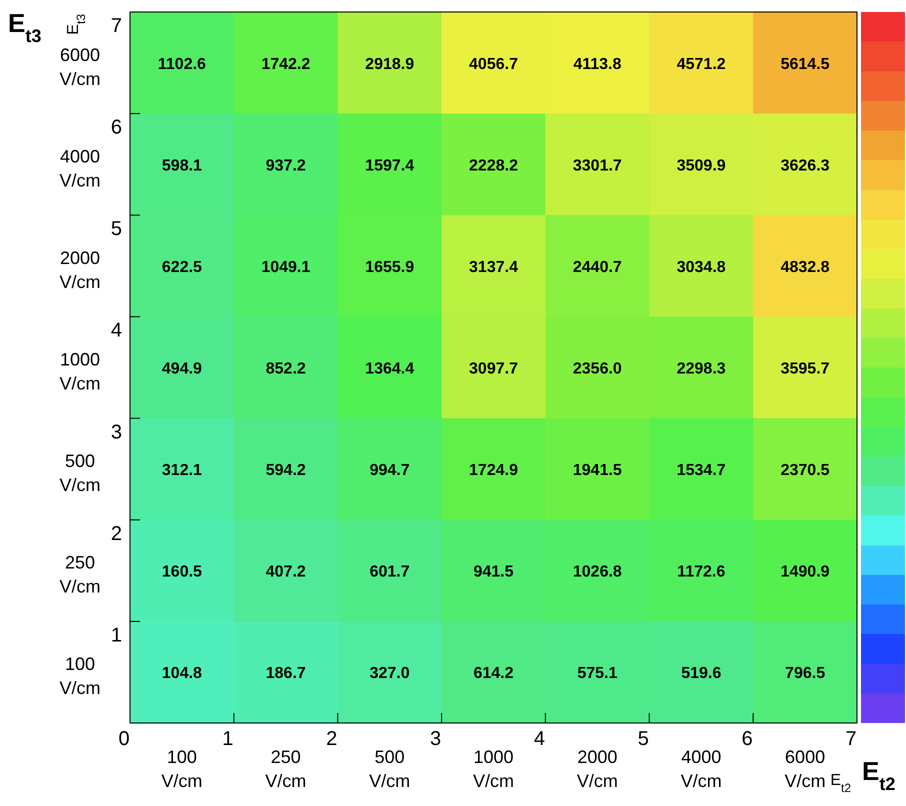  I want to click on data-label: 3034.8, so click(701, 267).